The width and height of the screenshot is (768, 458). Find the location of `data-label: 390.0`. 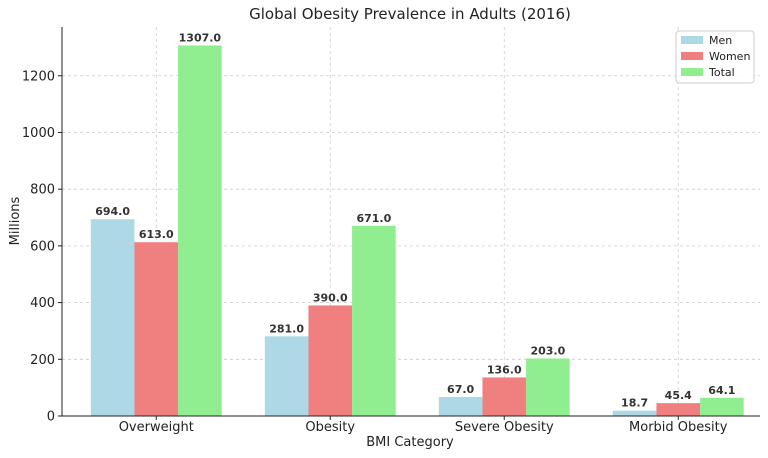

data-label: 390.0 is located at coordinates (330, 297).